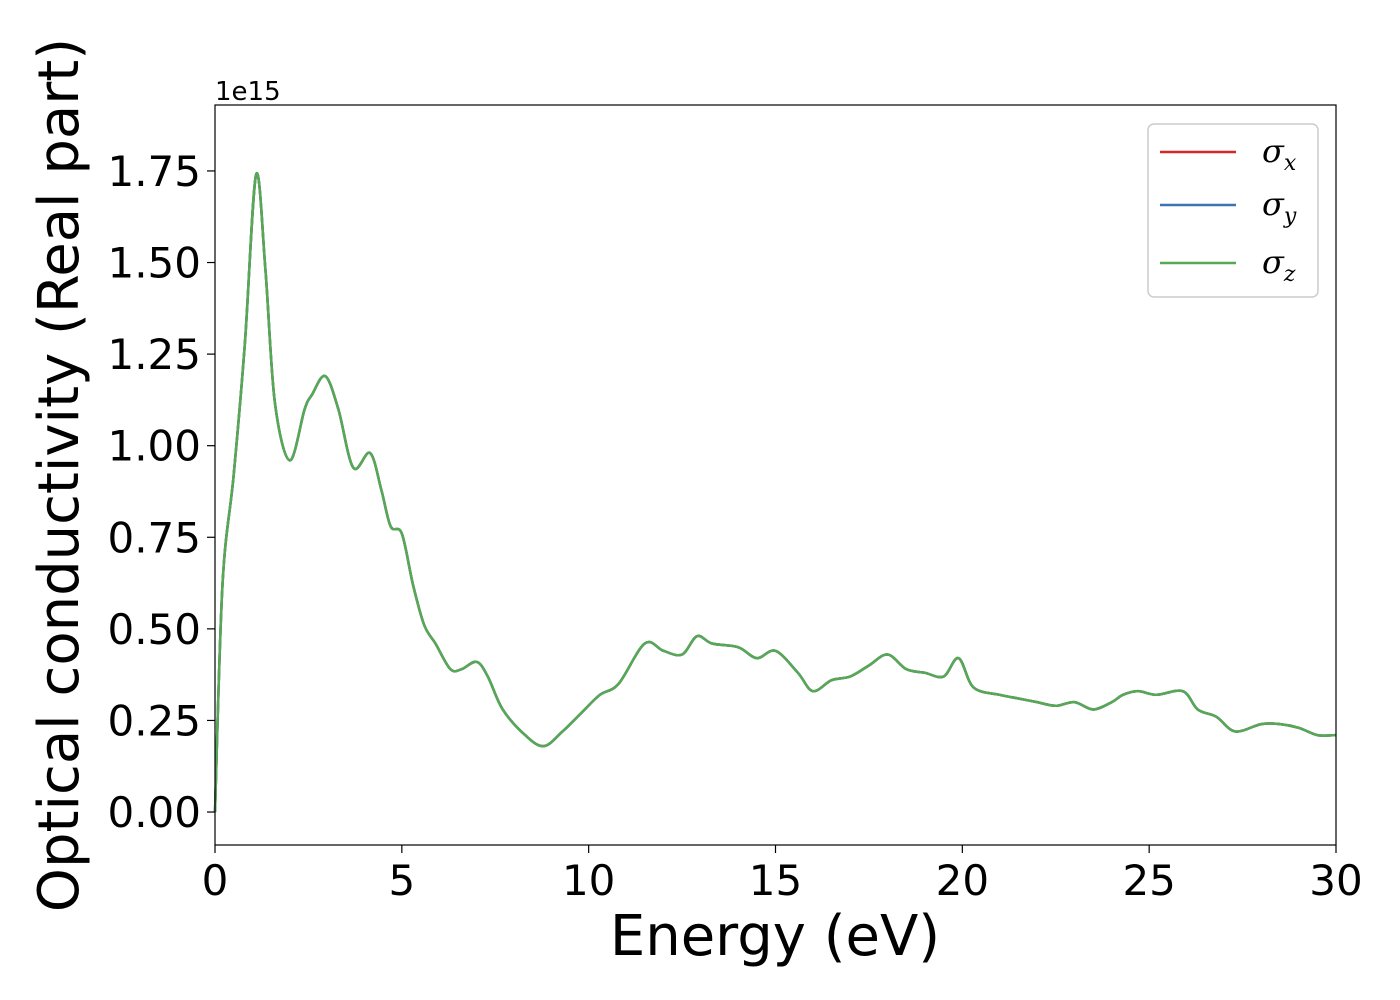 The image size is (1400, 1000). I want to click on y-tick-label: 0.25, so click(154, 720).